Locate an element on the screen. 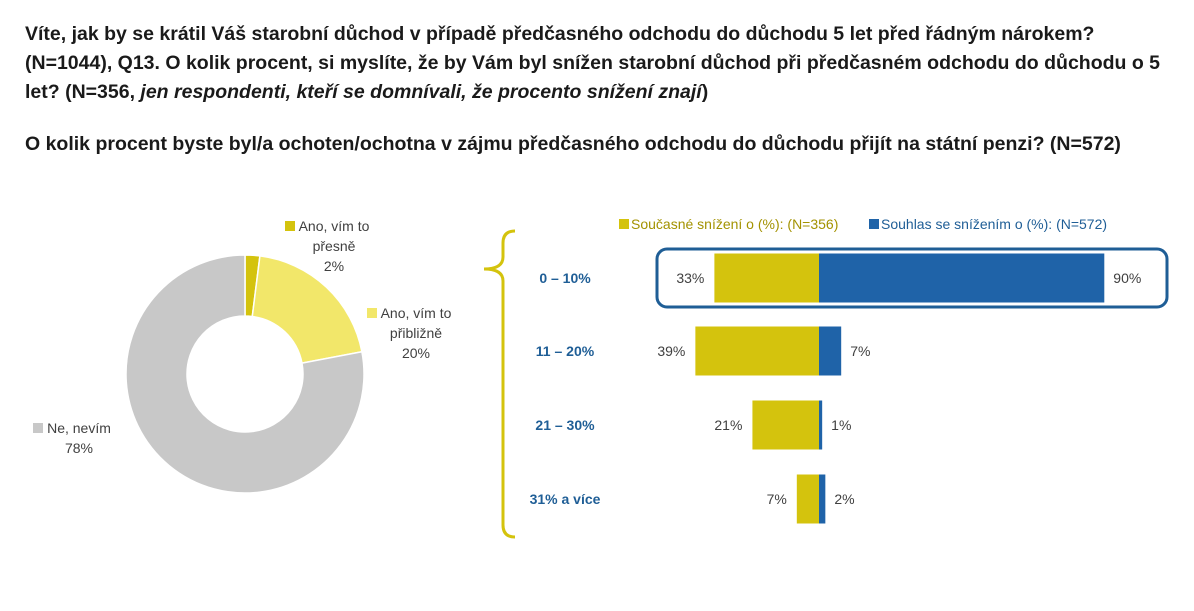 The width and height of the screenshot is (1194, 611). donut-value-label-3: 78% is located at coordinates (79, 448).